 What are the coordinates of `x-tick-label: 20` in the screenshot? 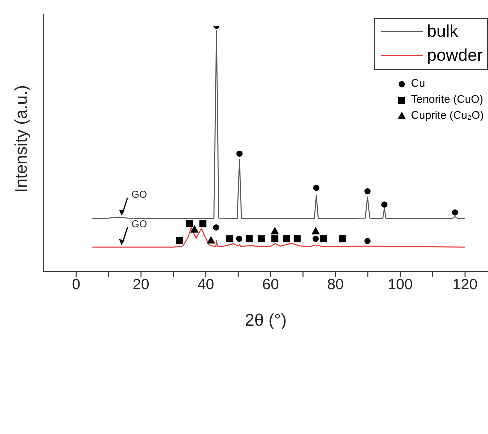 It's located at (141, 285).